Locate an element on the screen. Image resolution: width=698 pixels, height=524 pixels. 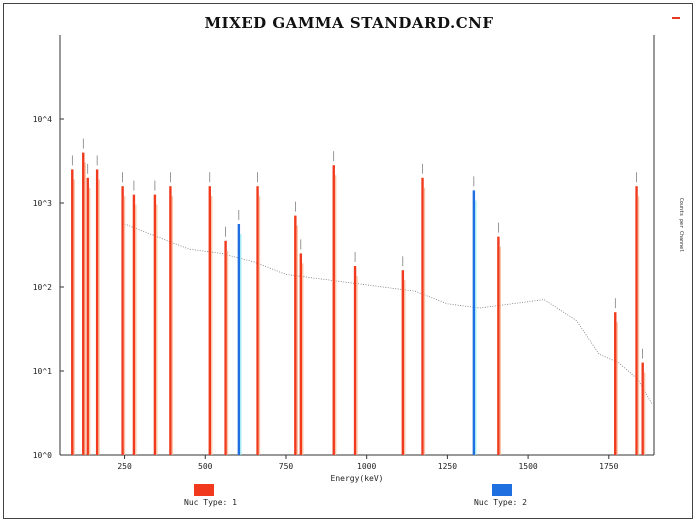
x-tick-label-6: 1750 is located at coordinates (608, 466).